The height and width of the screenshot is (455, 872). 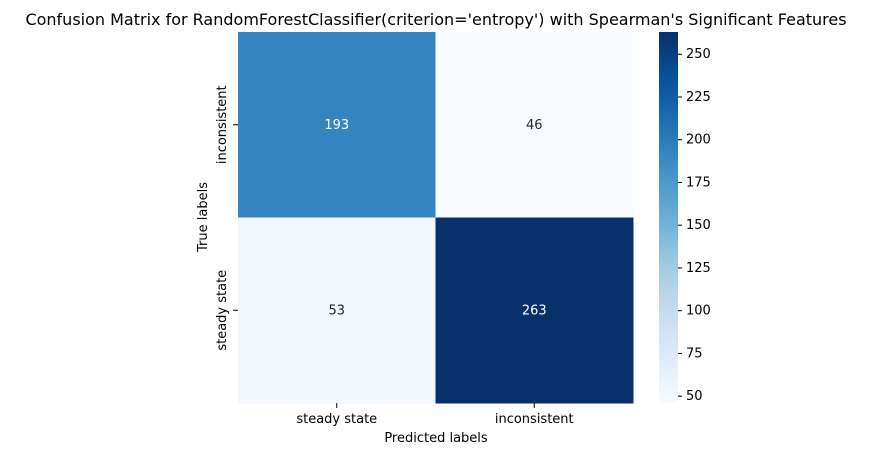 What do you see at coordinates (694, 396) in the screenshot?
I see `colorbar-tick-label: 50` at bounding box center [694, 396].